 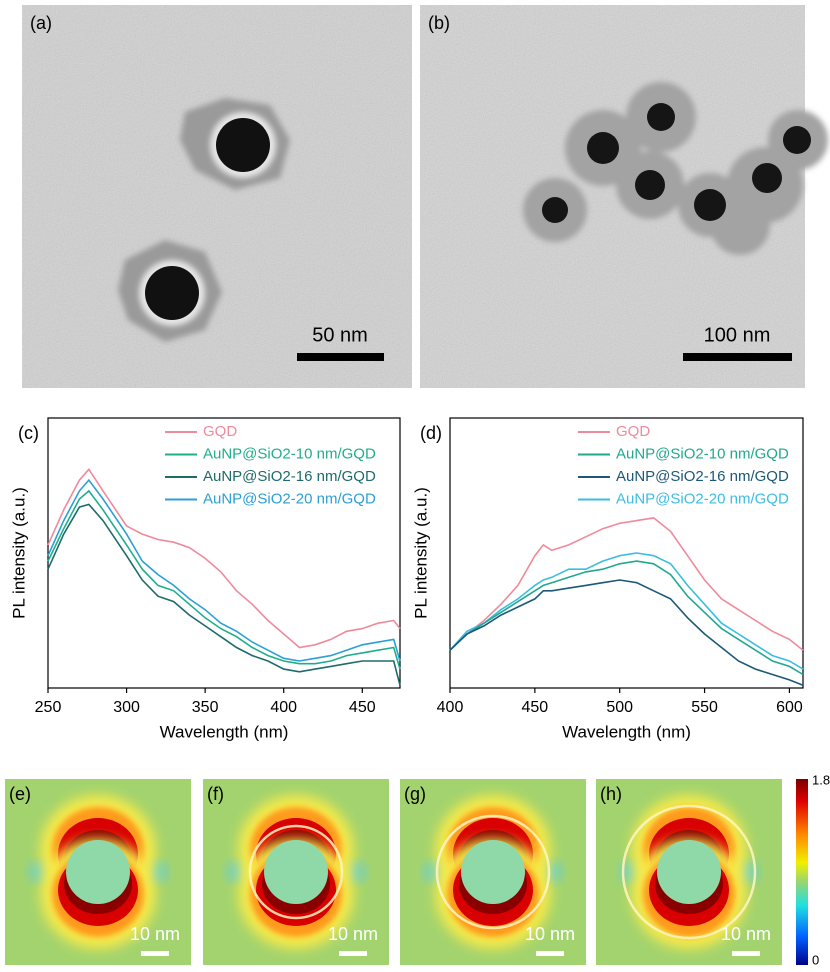 I want to click on panel-label: (e), so click(x=20, y=794).